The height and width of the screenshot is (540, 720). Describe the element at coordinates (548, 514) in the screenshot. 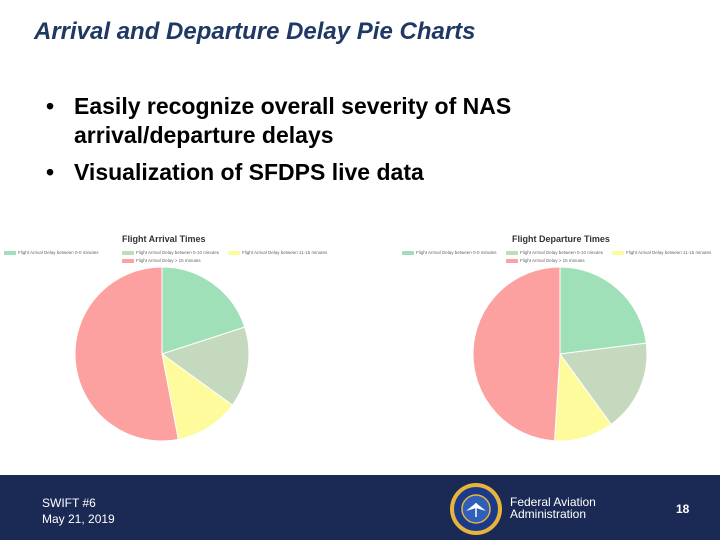

I see `agency-line-2: Administration` at that location.